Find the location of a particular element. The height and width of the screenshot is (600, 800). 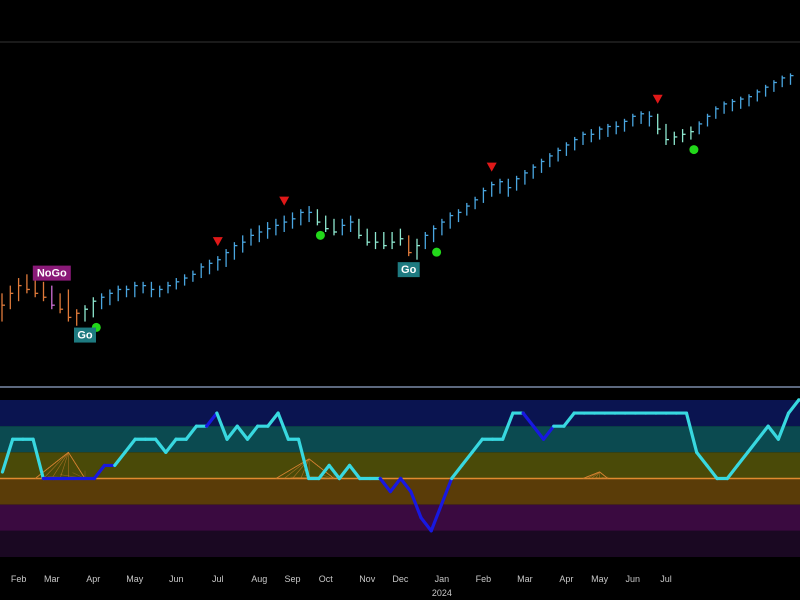

year-tick-label: 2024 is located at coordinates (442, 593).